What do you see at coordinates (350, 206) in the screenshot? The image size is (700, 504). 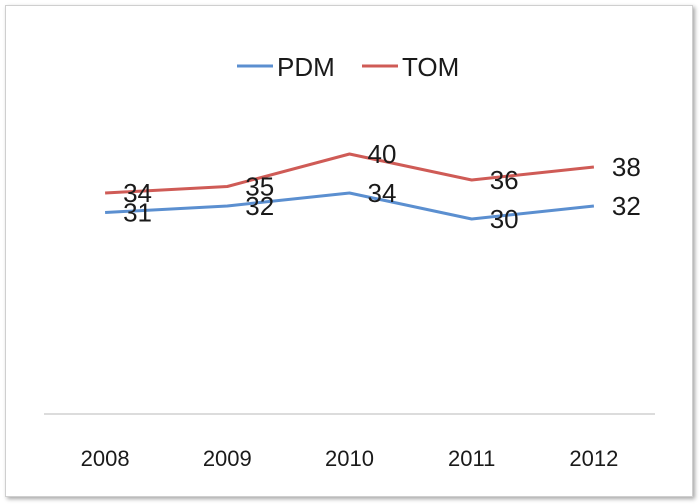 I see `series-line-pdm` at bounding box center [350, 206].